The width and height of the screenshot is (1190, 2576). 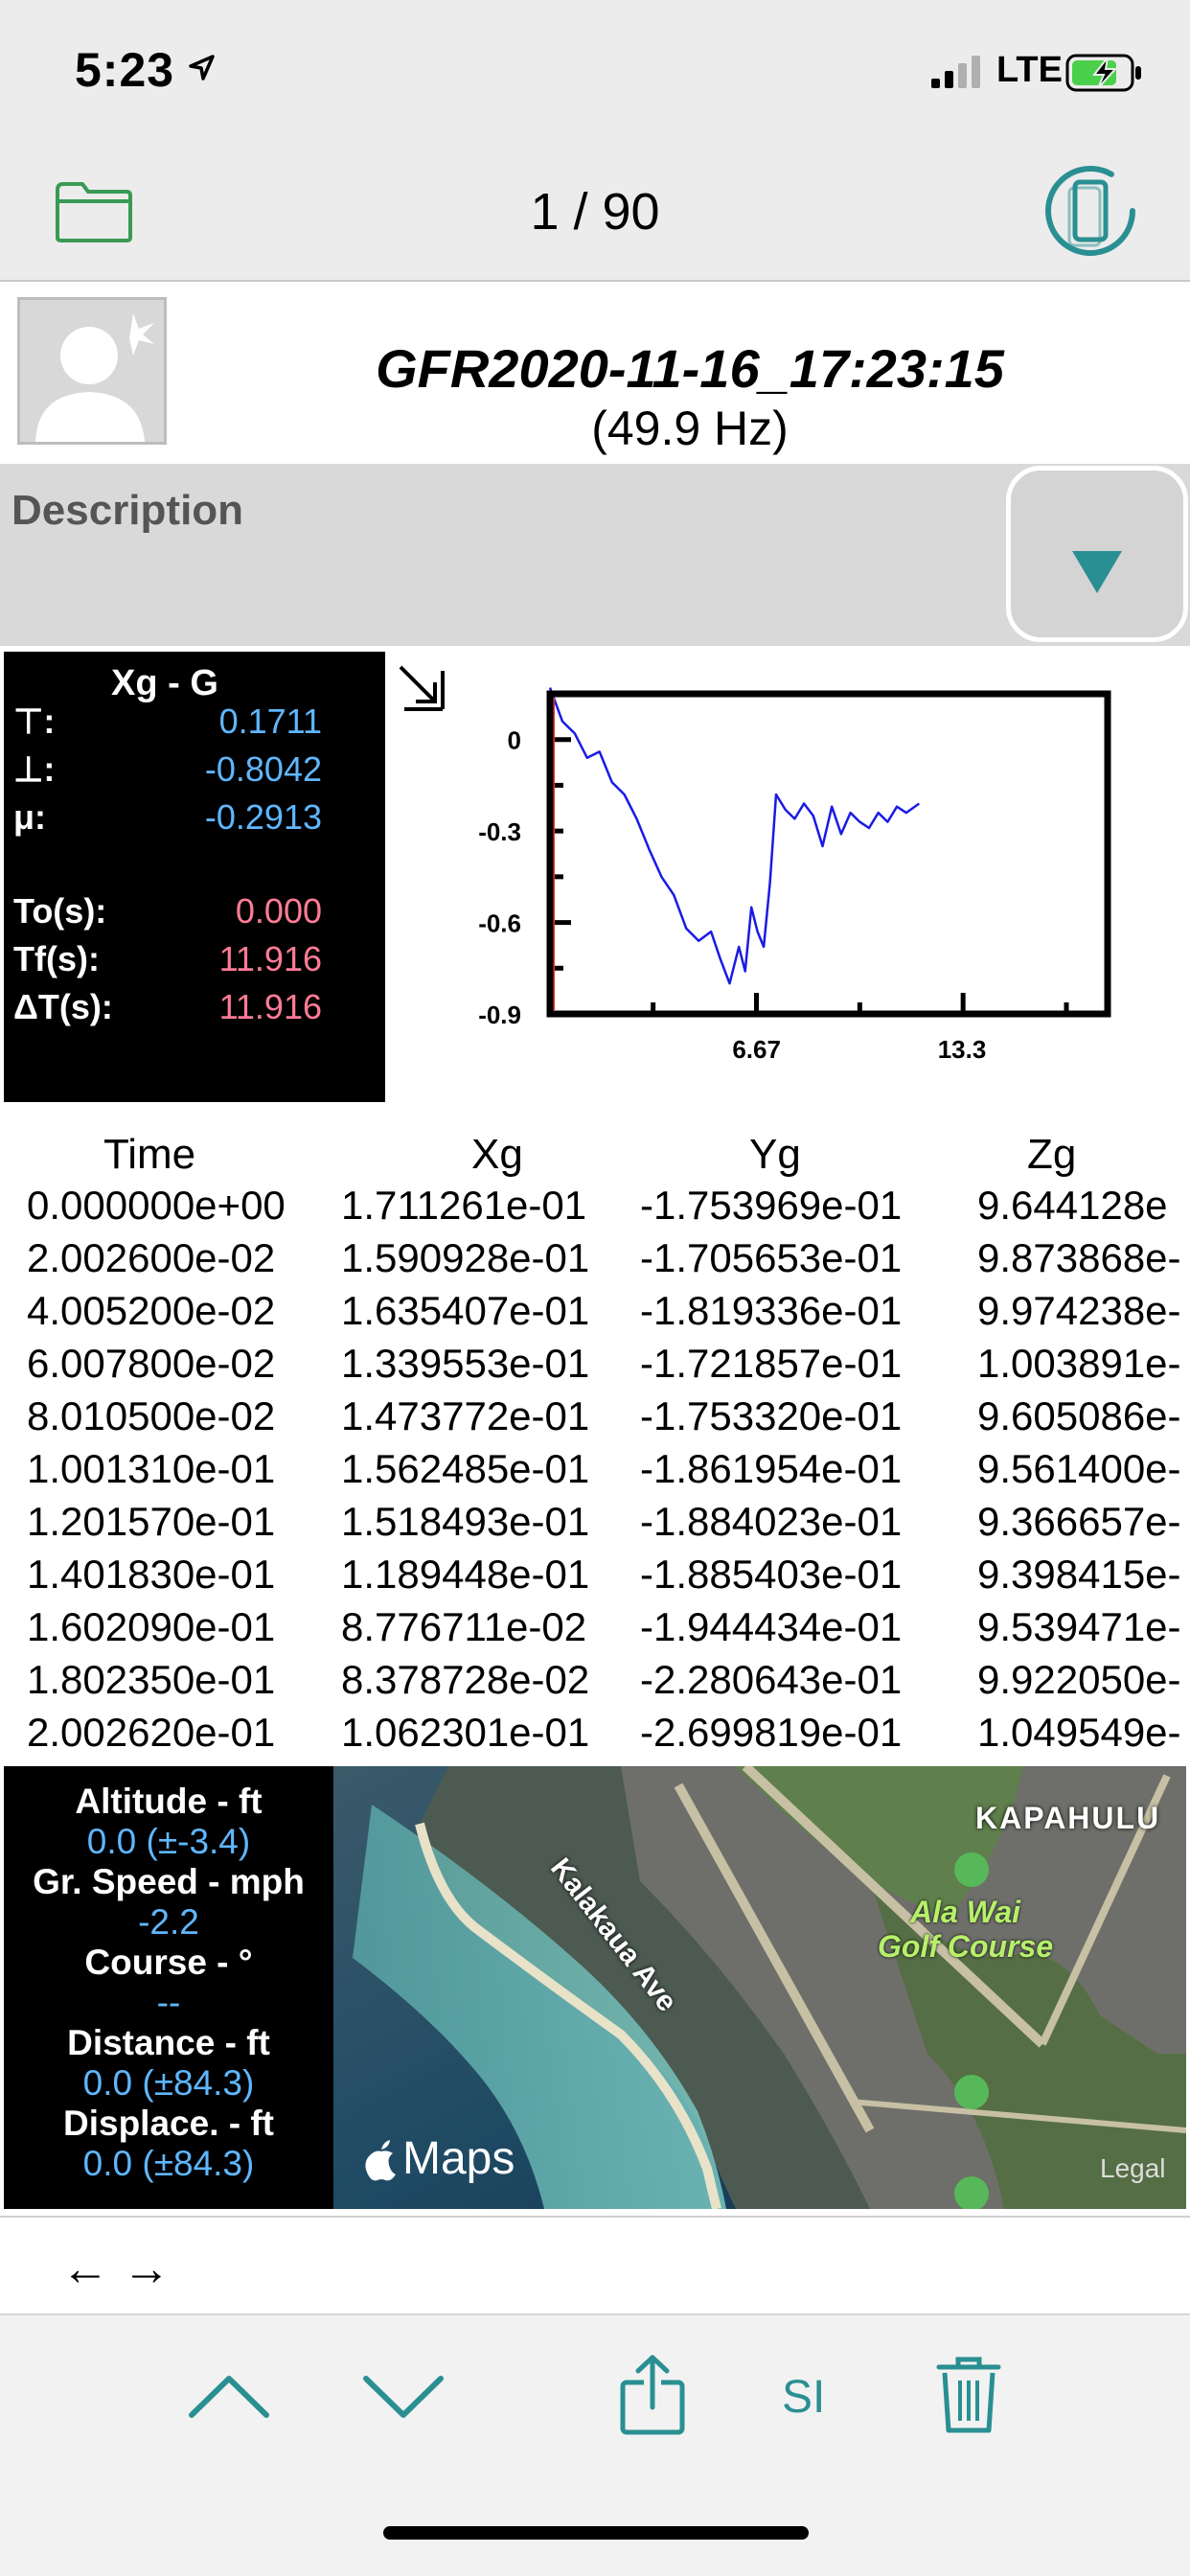 I want to click on signal-strength-icon, so click(x=956, y=72).